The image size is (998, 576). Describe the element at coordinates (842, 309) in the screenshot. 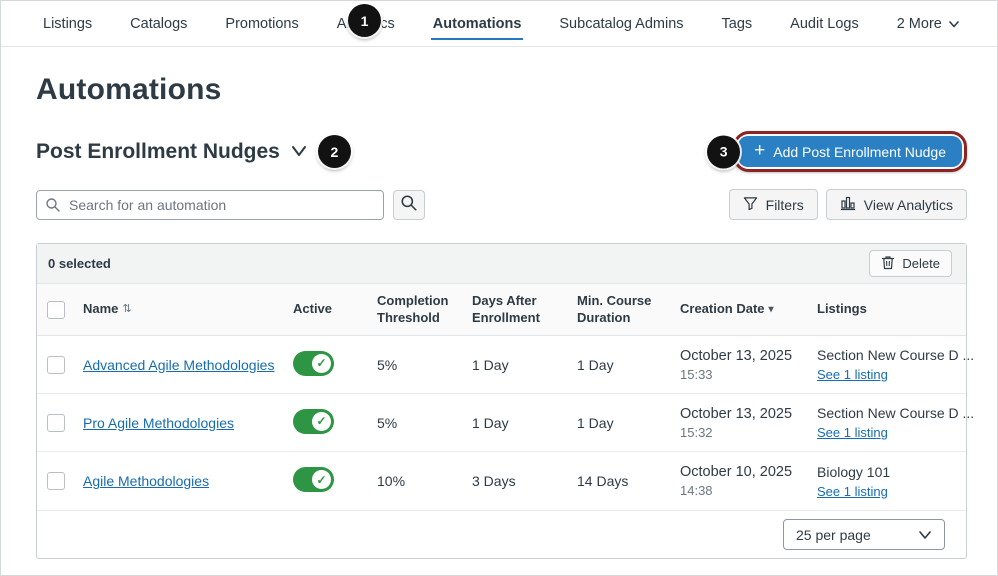

I see `column-header-listings: Listings` at that location.